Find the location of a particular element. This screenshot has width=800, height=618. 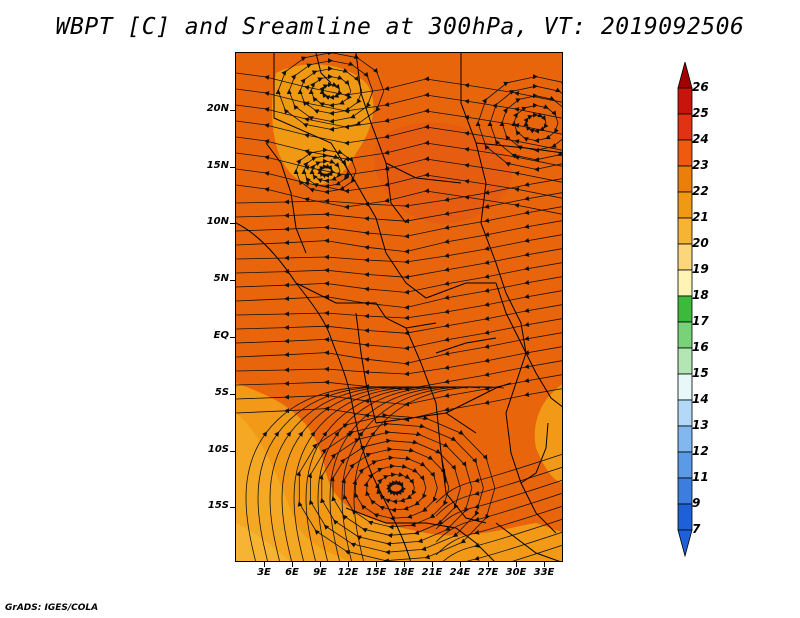

lon-label: 9E is located at coordinates (320, 572).